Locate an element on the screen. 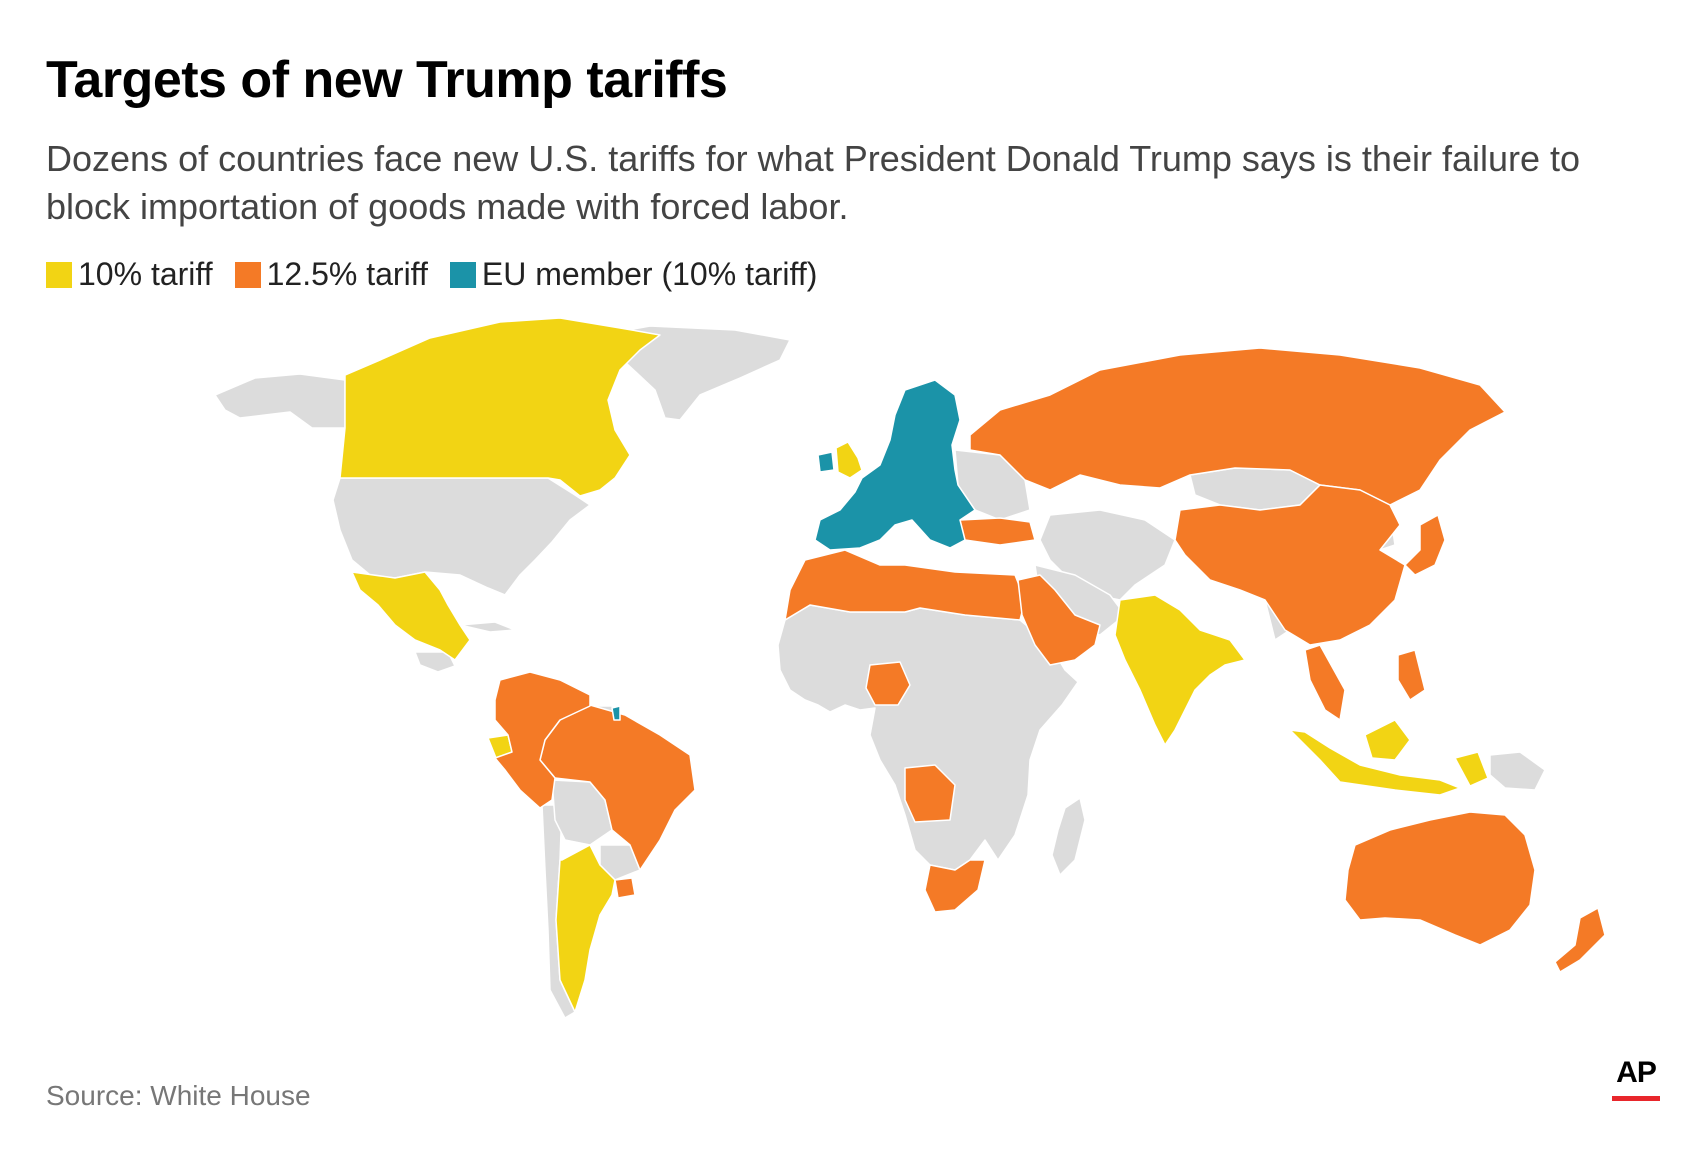 The height and width of the screenshot is (1157, 1700). ap-logo: AP is located at coordinates (1636, 1078).